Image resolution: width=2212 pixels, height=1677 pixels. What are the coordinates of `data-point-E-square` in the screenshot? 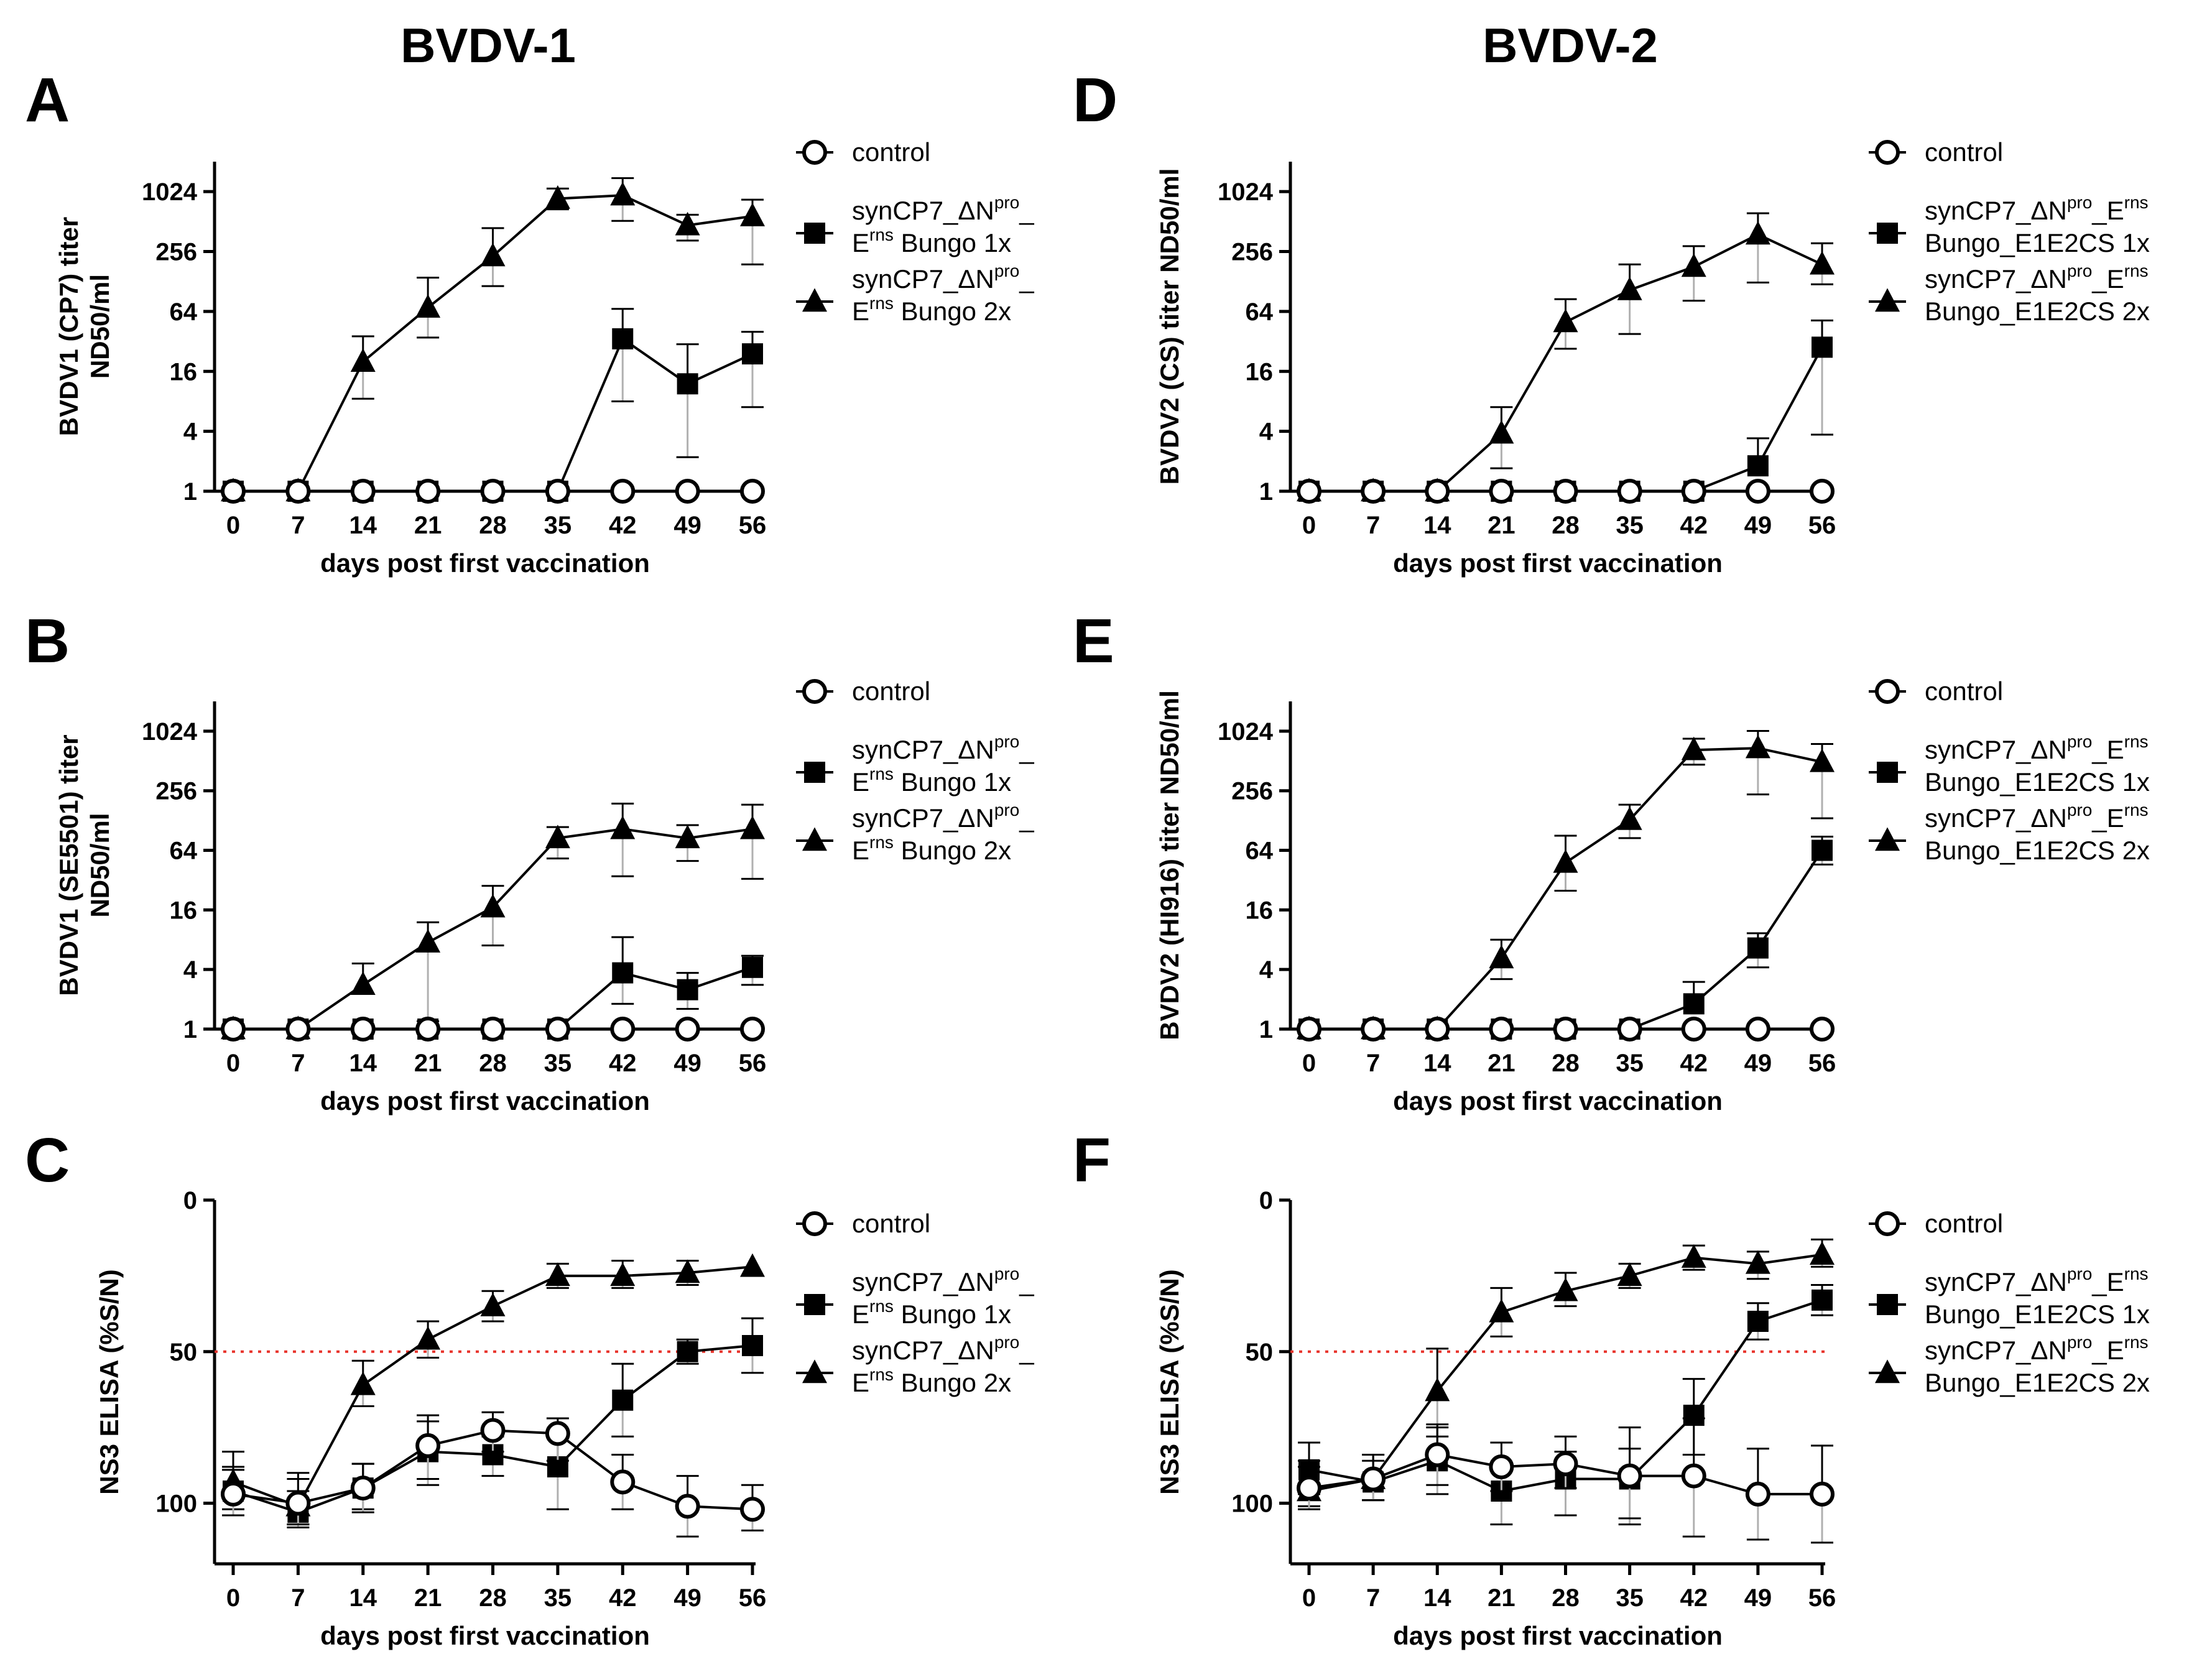 It's located at (1694, 1004).